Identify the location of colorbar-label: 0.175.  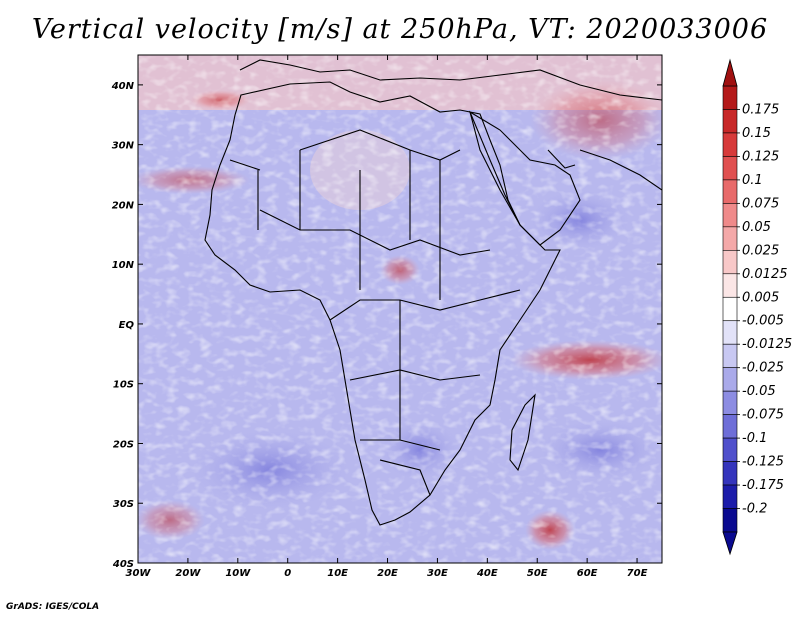
(760, 109).